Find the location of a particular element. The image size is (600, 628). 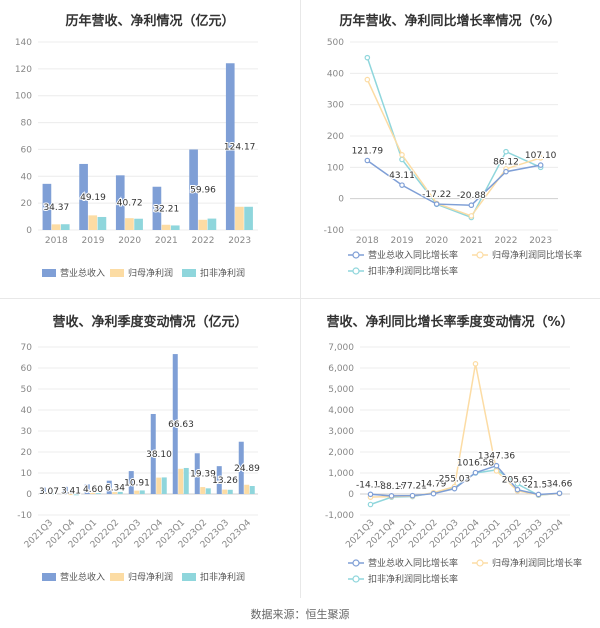

y-tick-label: 20 is located at coordinates (27, 453).